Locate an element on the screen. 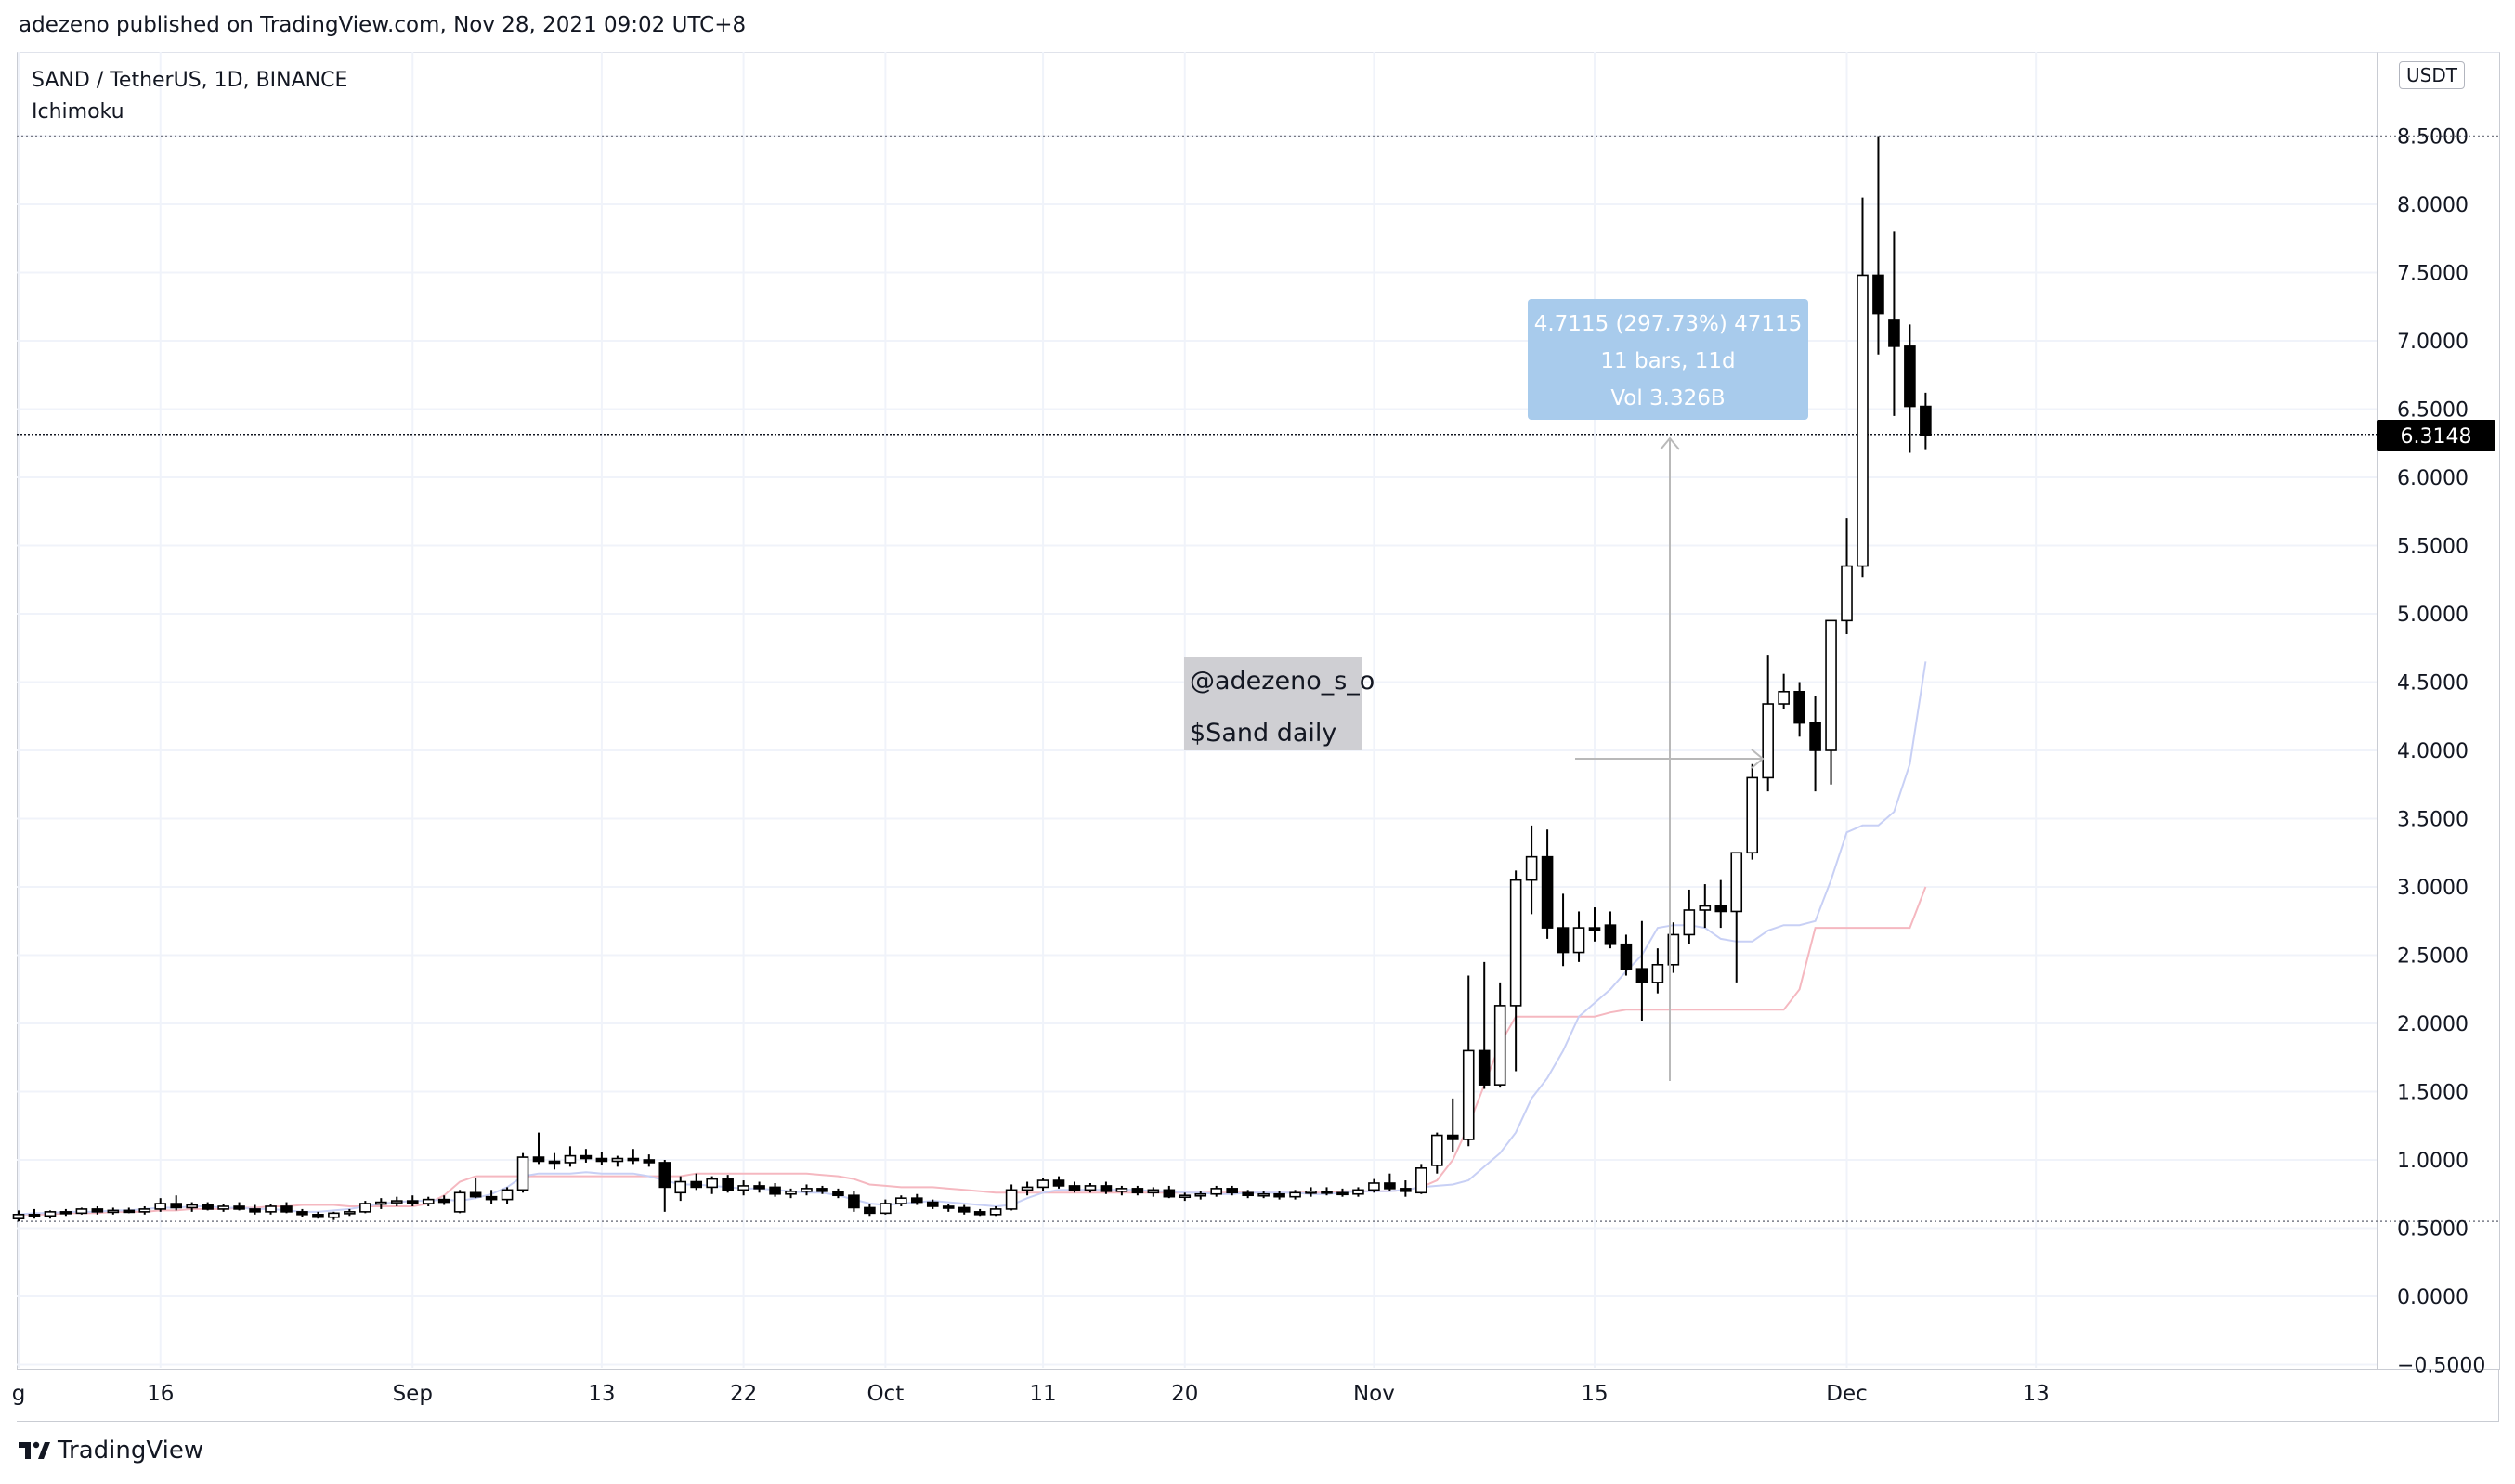 The width and height of the screenshot is (2515, 1484). annotation-line1: @adezeno_s_o is located at coordinates (1282, 681).